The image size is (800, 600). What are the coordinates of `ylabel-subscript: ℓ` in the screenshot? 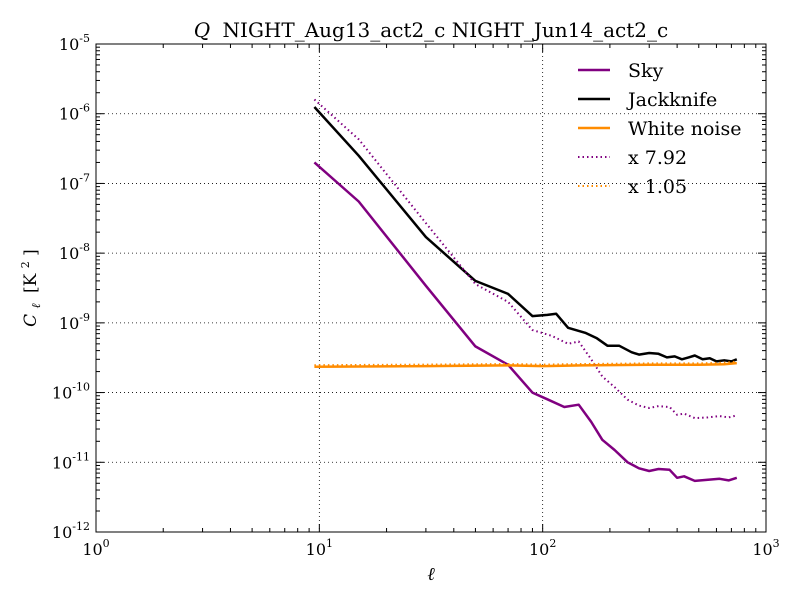 It's located at (36, 305).